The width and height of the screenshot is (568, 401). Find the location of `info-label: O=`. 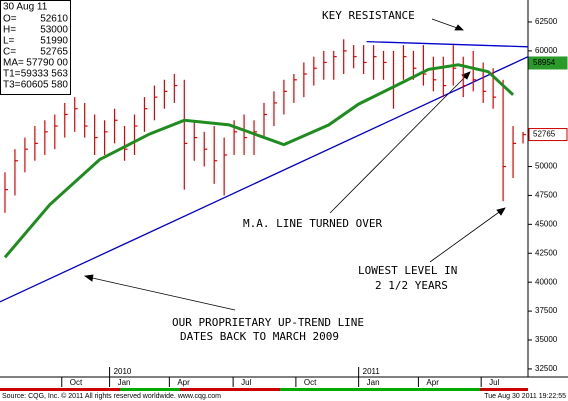

info-label: O= is located at coordinates (10, 19).